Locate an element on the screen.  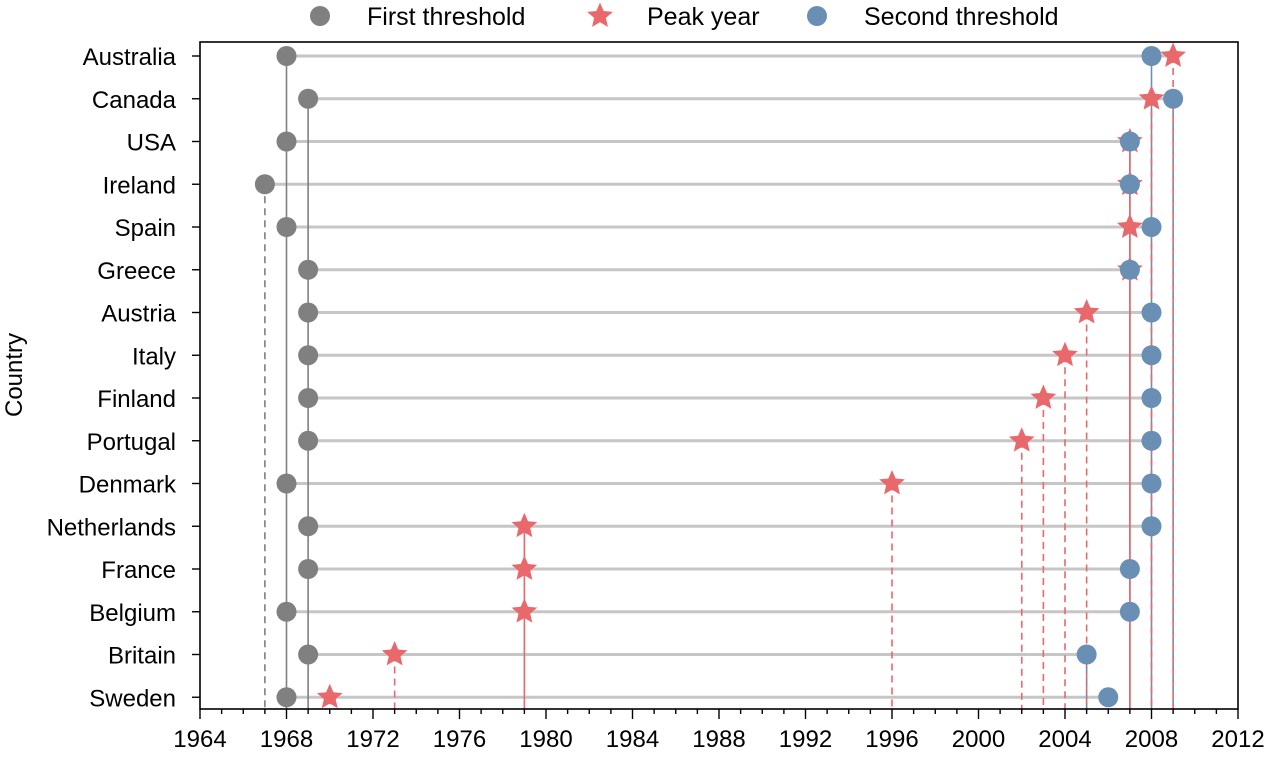
x-tick-label: 1964 is located at coordinates (199, 739).